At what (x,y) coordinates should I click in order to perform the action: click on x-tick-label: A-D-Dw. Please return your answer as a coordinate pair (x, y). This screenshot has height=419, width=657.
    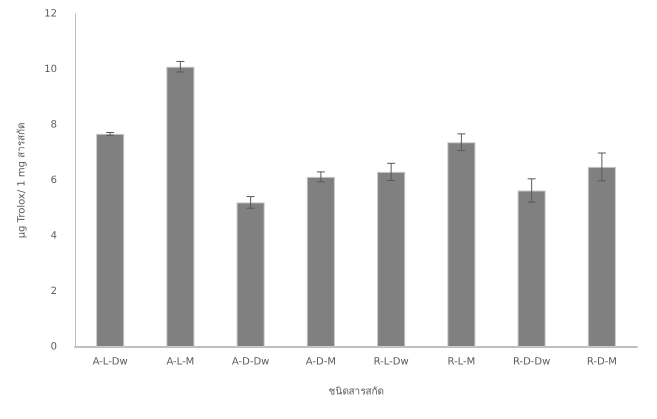
    Looking at the image, I should click on (251, 362).